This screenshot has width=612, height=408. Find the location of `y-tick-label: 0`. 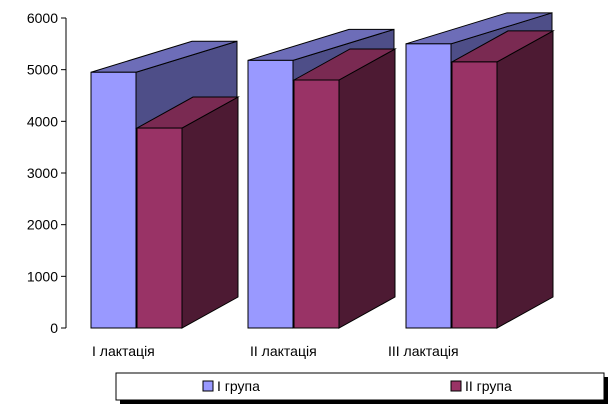

y-tick-label: 0 is located at coordinates (54, 328).